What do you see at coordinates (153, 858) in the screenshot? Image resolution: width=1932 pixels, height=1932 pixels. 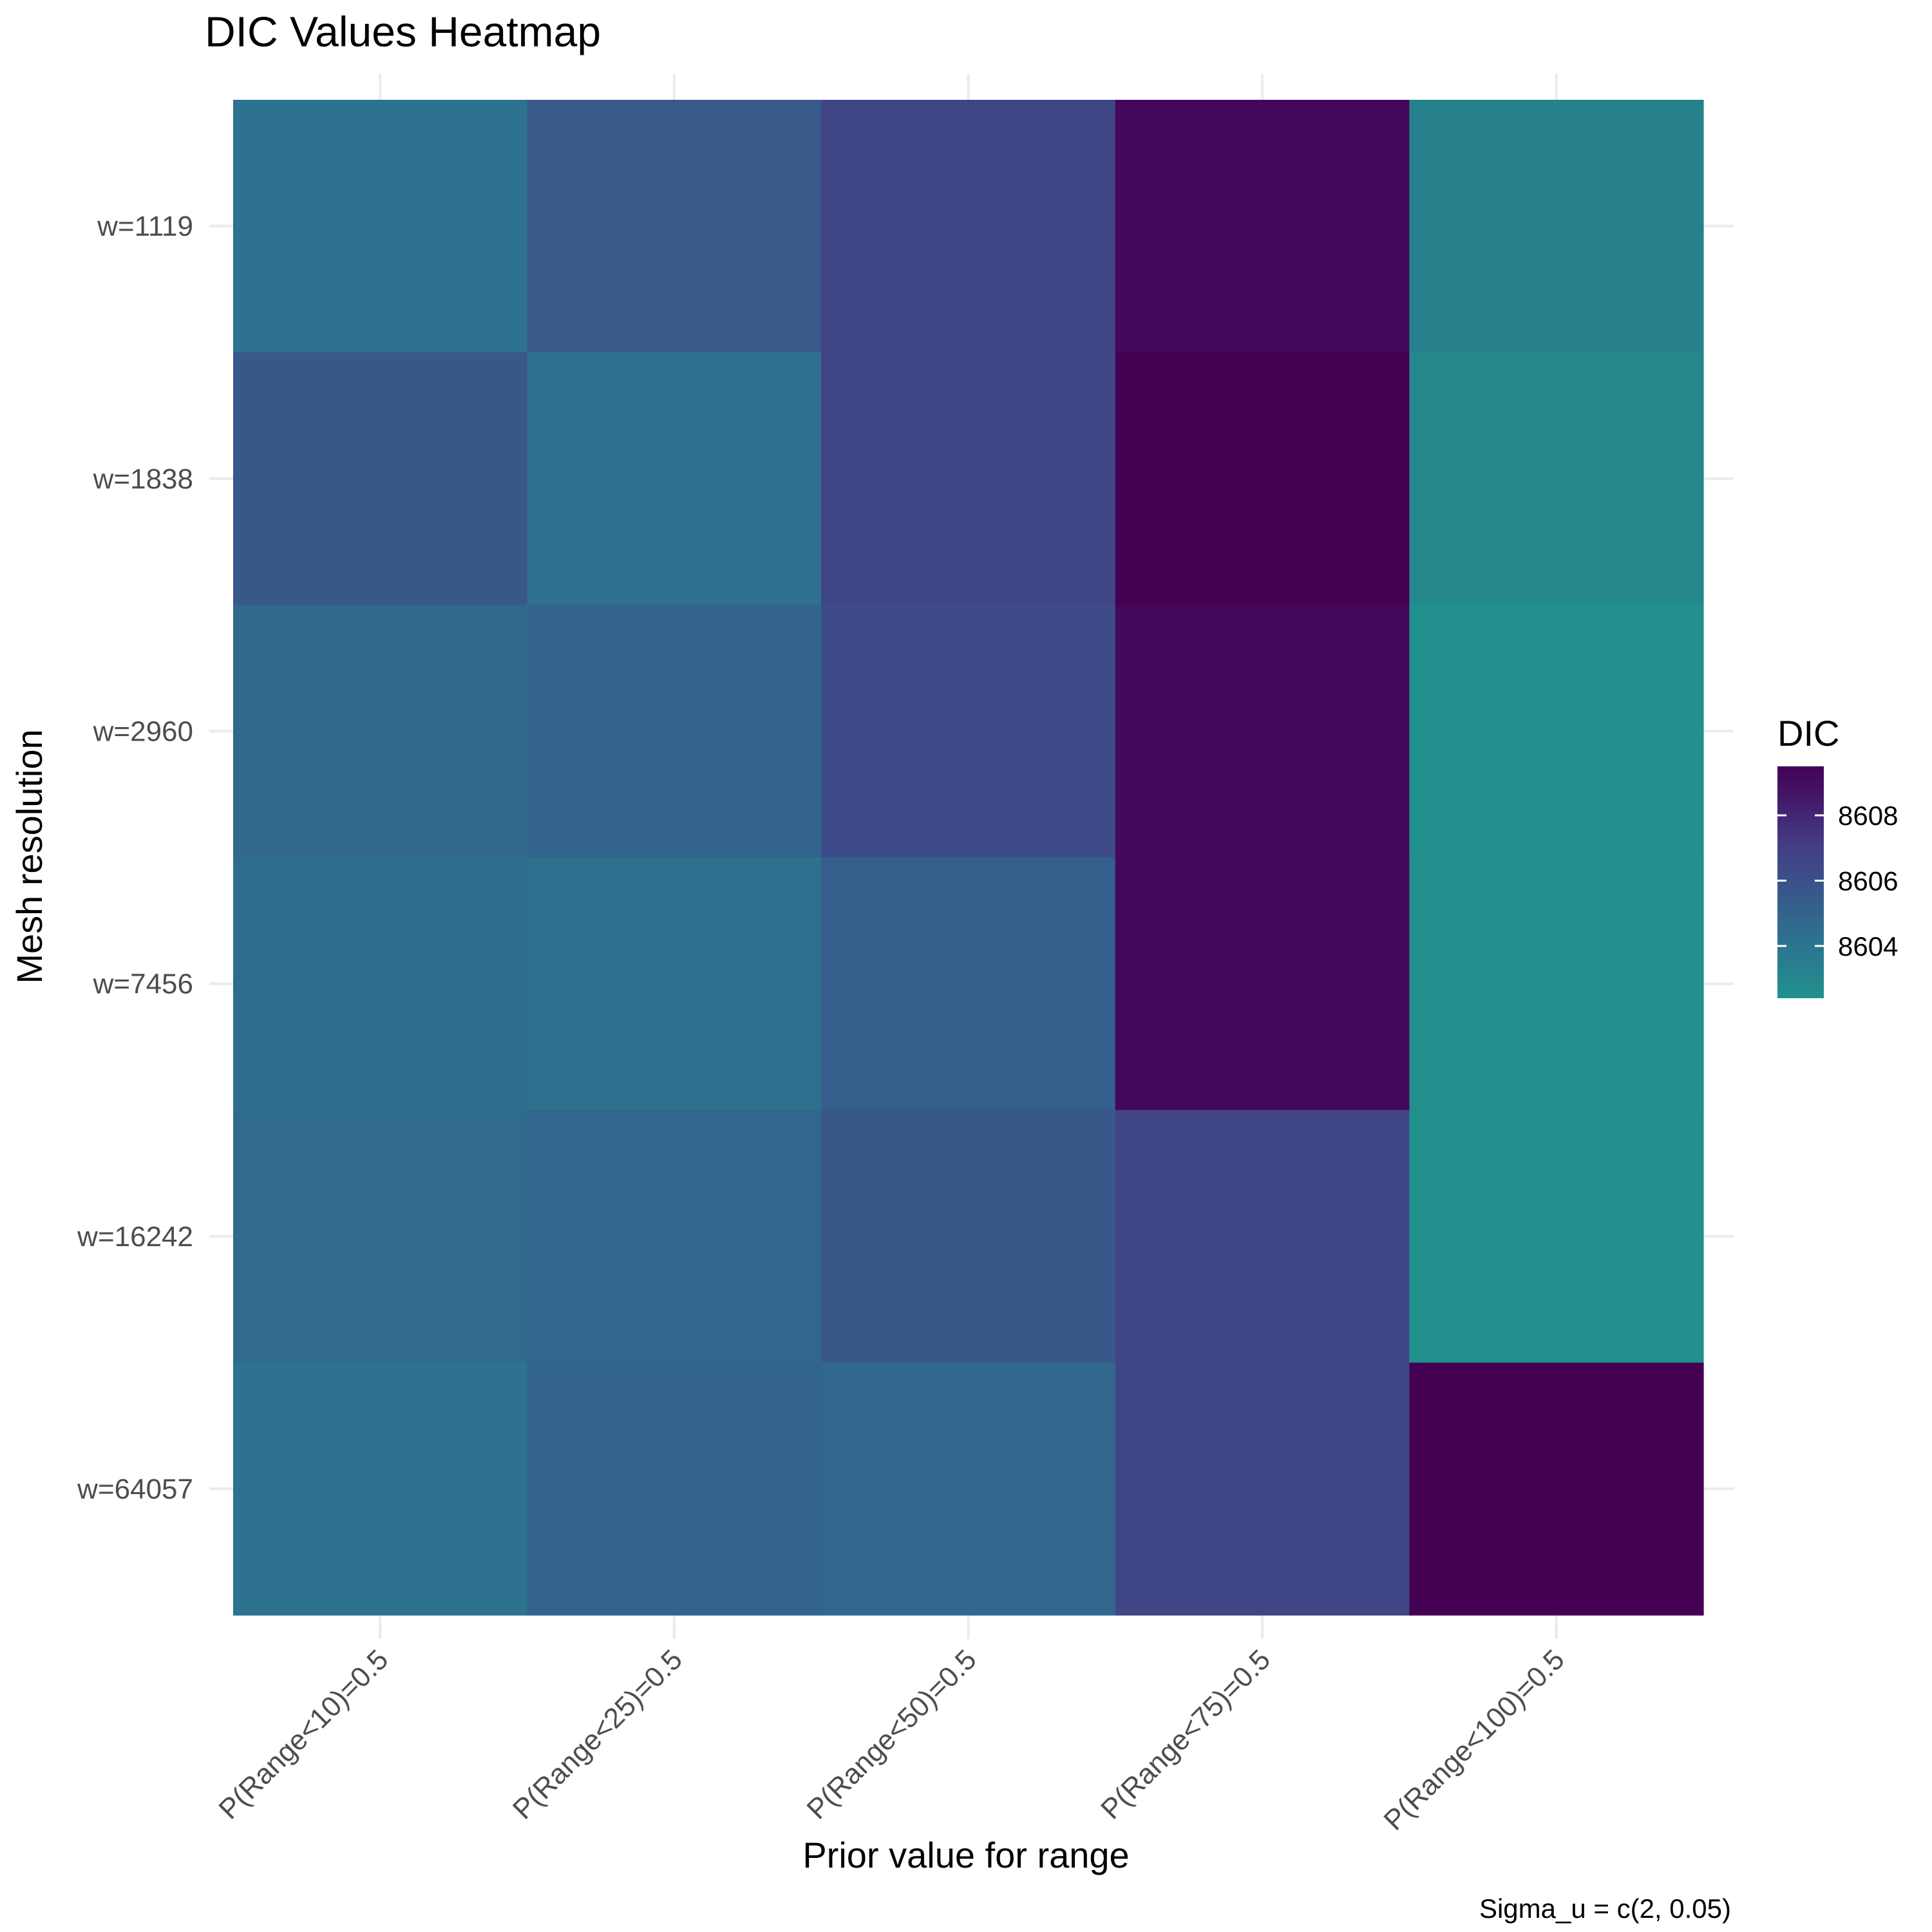 I see `y-axis-ticks: w=1119 w=1838 w=2960 w=7456 w=16242 w=64057` at bounding box center [153, 858].